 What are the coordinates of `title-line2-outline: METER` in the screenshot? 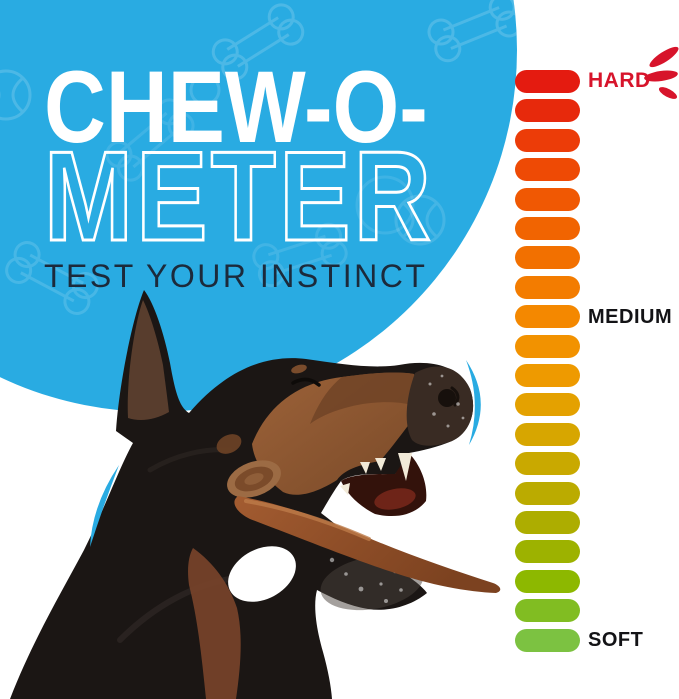 It's located at (239, 196).